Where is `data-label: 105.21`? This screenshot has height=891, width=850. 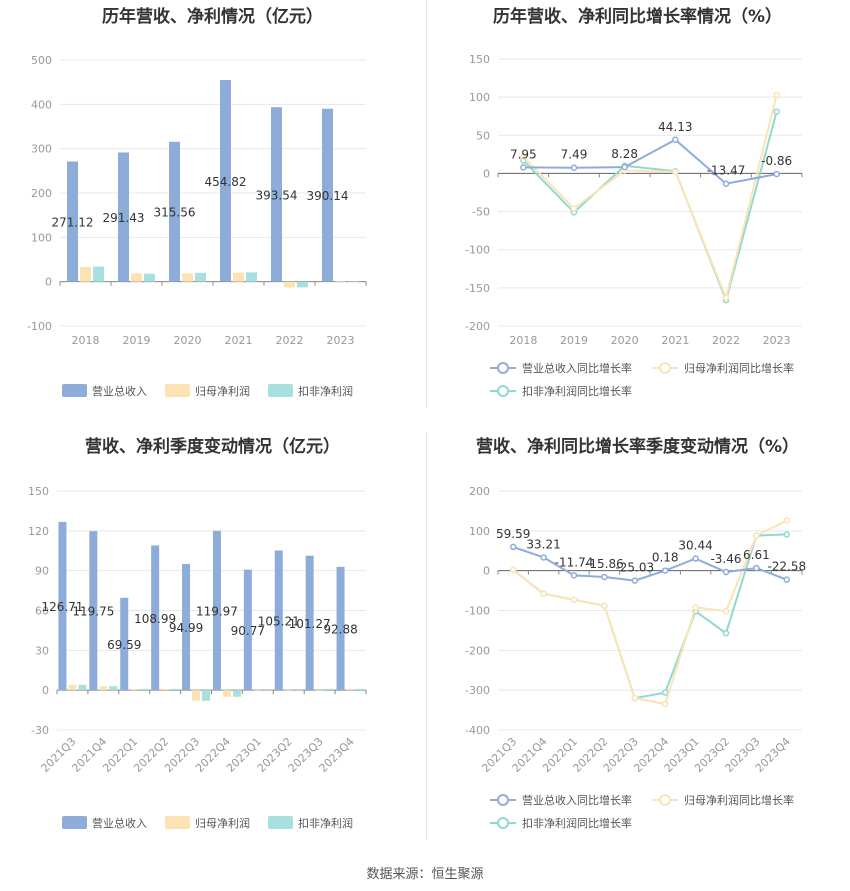 data-label: 105.21 is located at coordinates (279, 621).